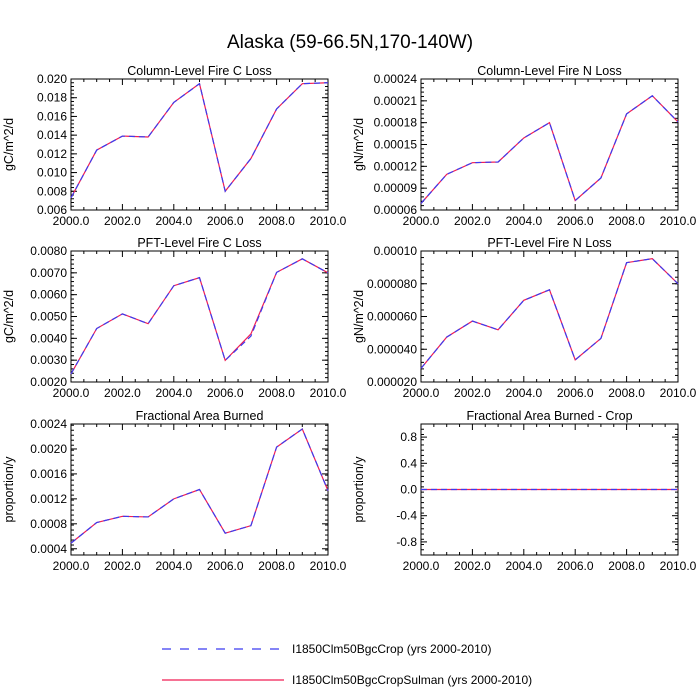 The image size is (700, 700). Describe the element at coordinates (396, 166) in the screenshot. I see `y-tick-label: 0.00012` at that location.